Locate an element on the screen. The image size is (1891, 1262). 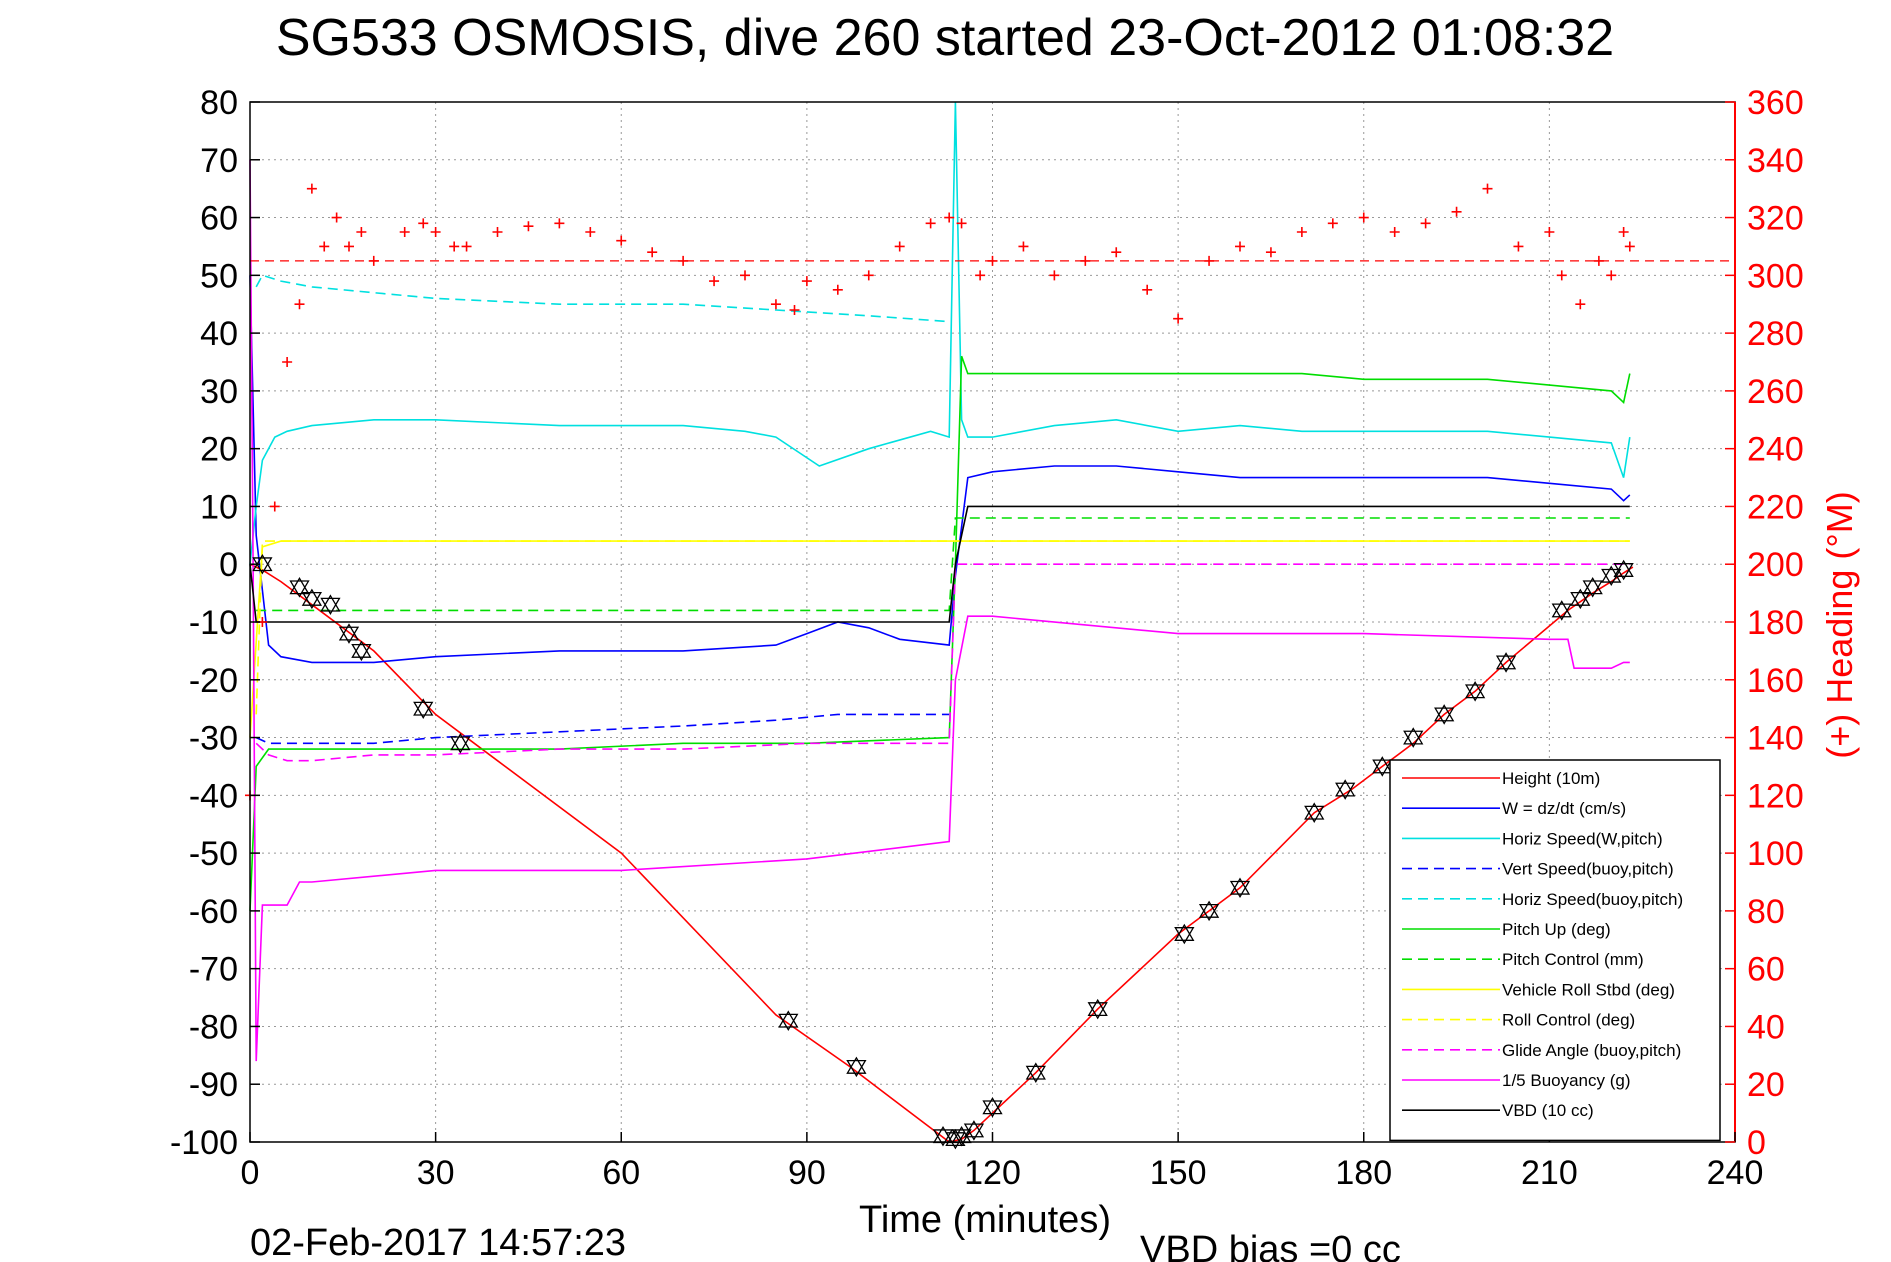
y-tick-label-right: 60 is located at coordinates (1766, 970).